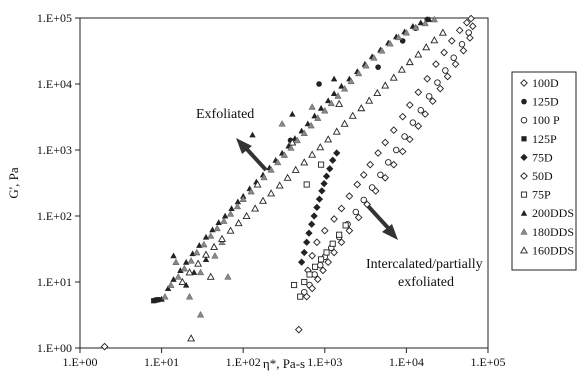  Describe the element at coordinates (545, 102) in the screenshot. I see `legend-label: 125D` at that location.